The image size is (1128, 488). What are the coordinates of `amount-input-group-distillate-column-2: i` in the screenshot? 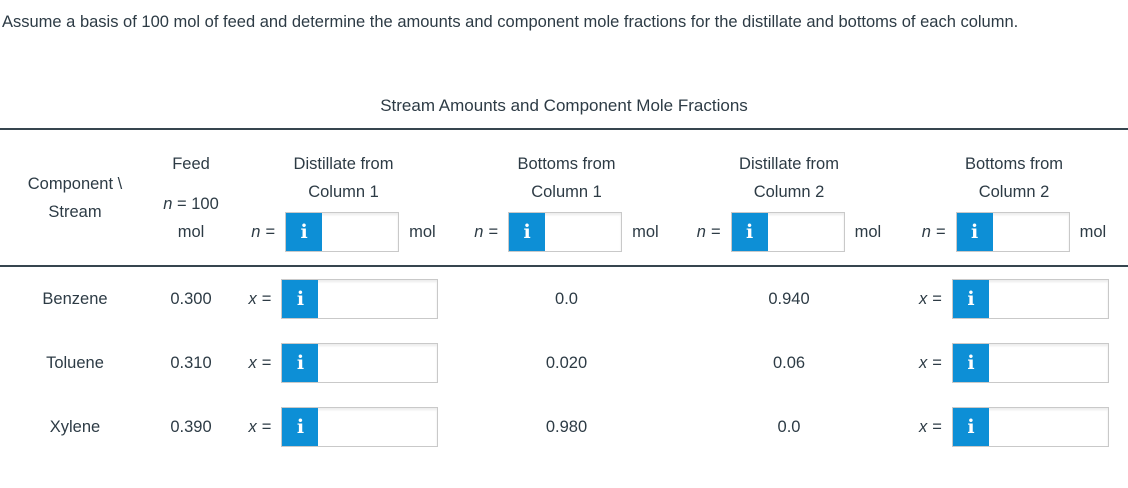 It's located at (787, 231).